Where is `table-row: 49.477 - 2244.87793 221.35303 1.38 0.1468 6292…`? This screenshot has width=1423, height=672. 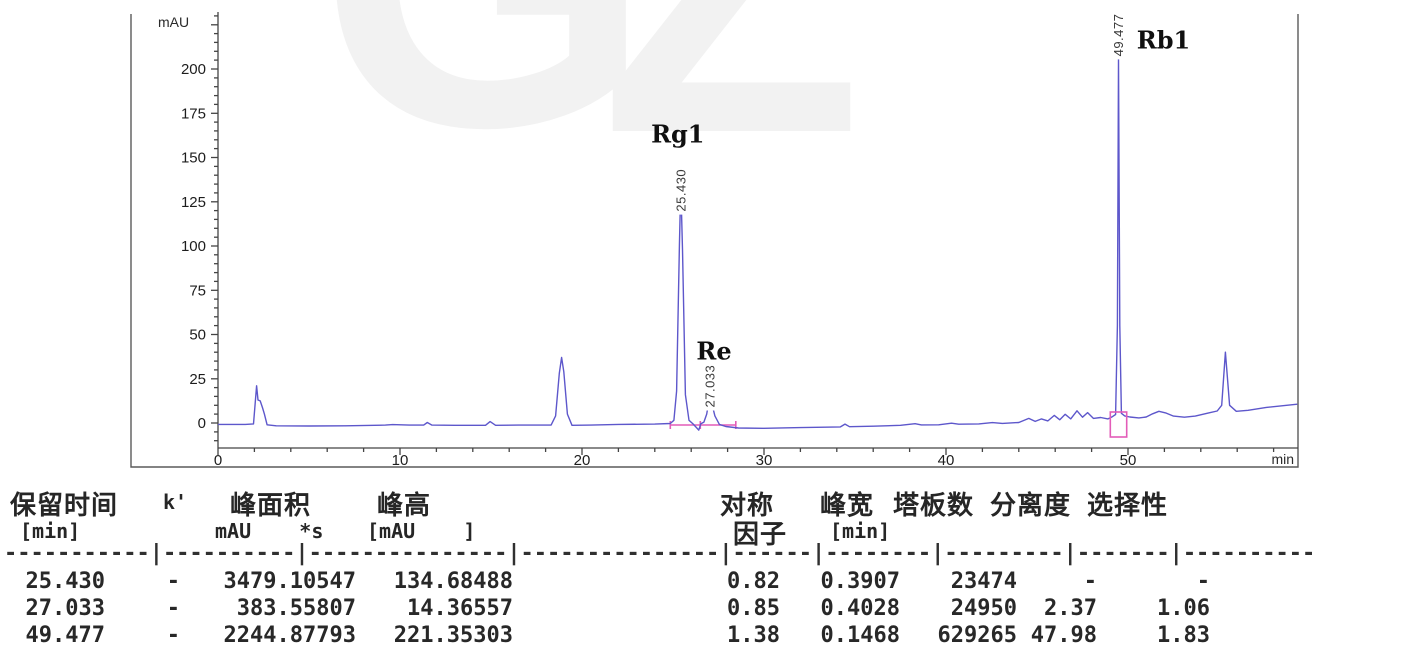
table-row: 49.477 - 2244.87793 221.35303 1.38 0.1468 6292… is located at coordinates (711, 638).